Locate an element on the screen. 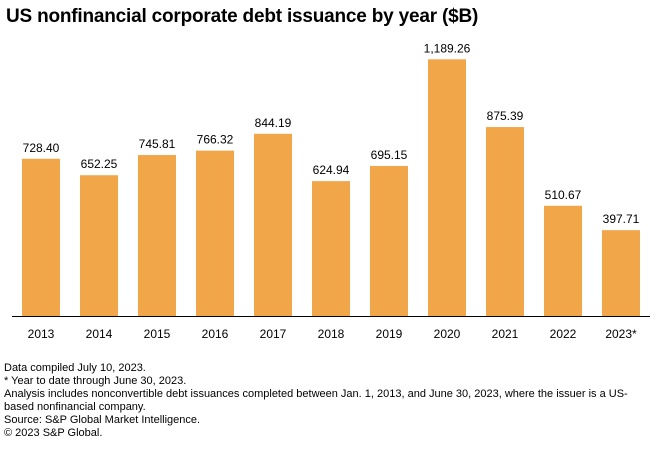  value-label-2019: 695.15 is located at coordinates (389, 155).